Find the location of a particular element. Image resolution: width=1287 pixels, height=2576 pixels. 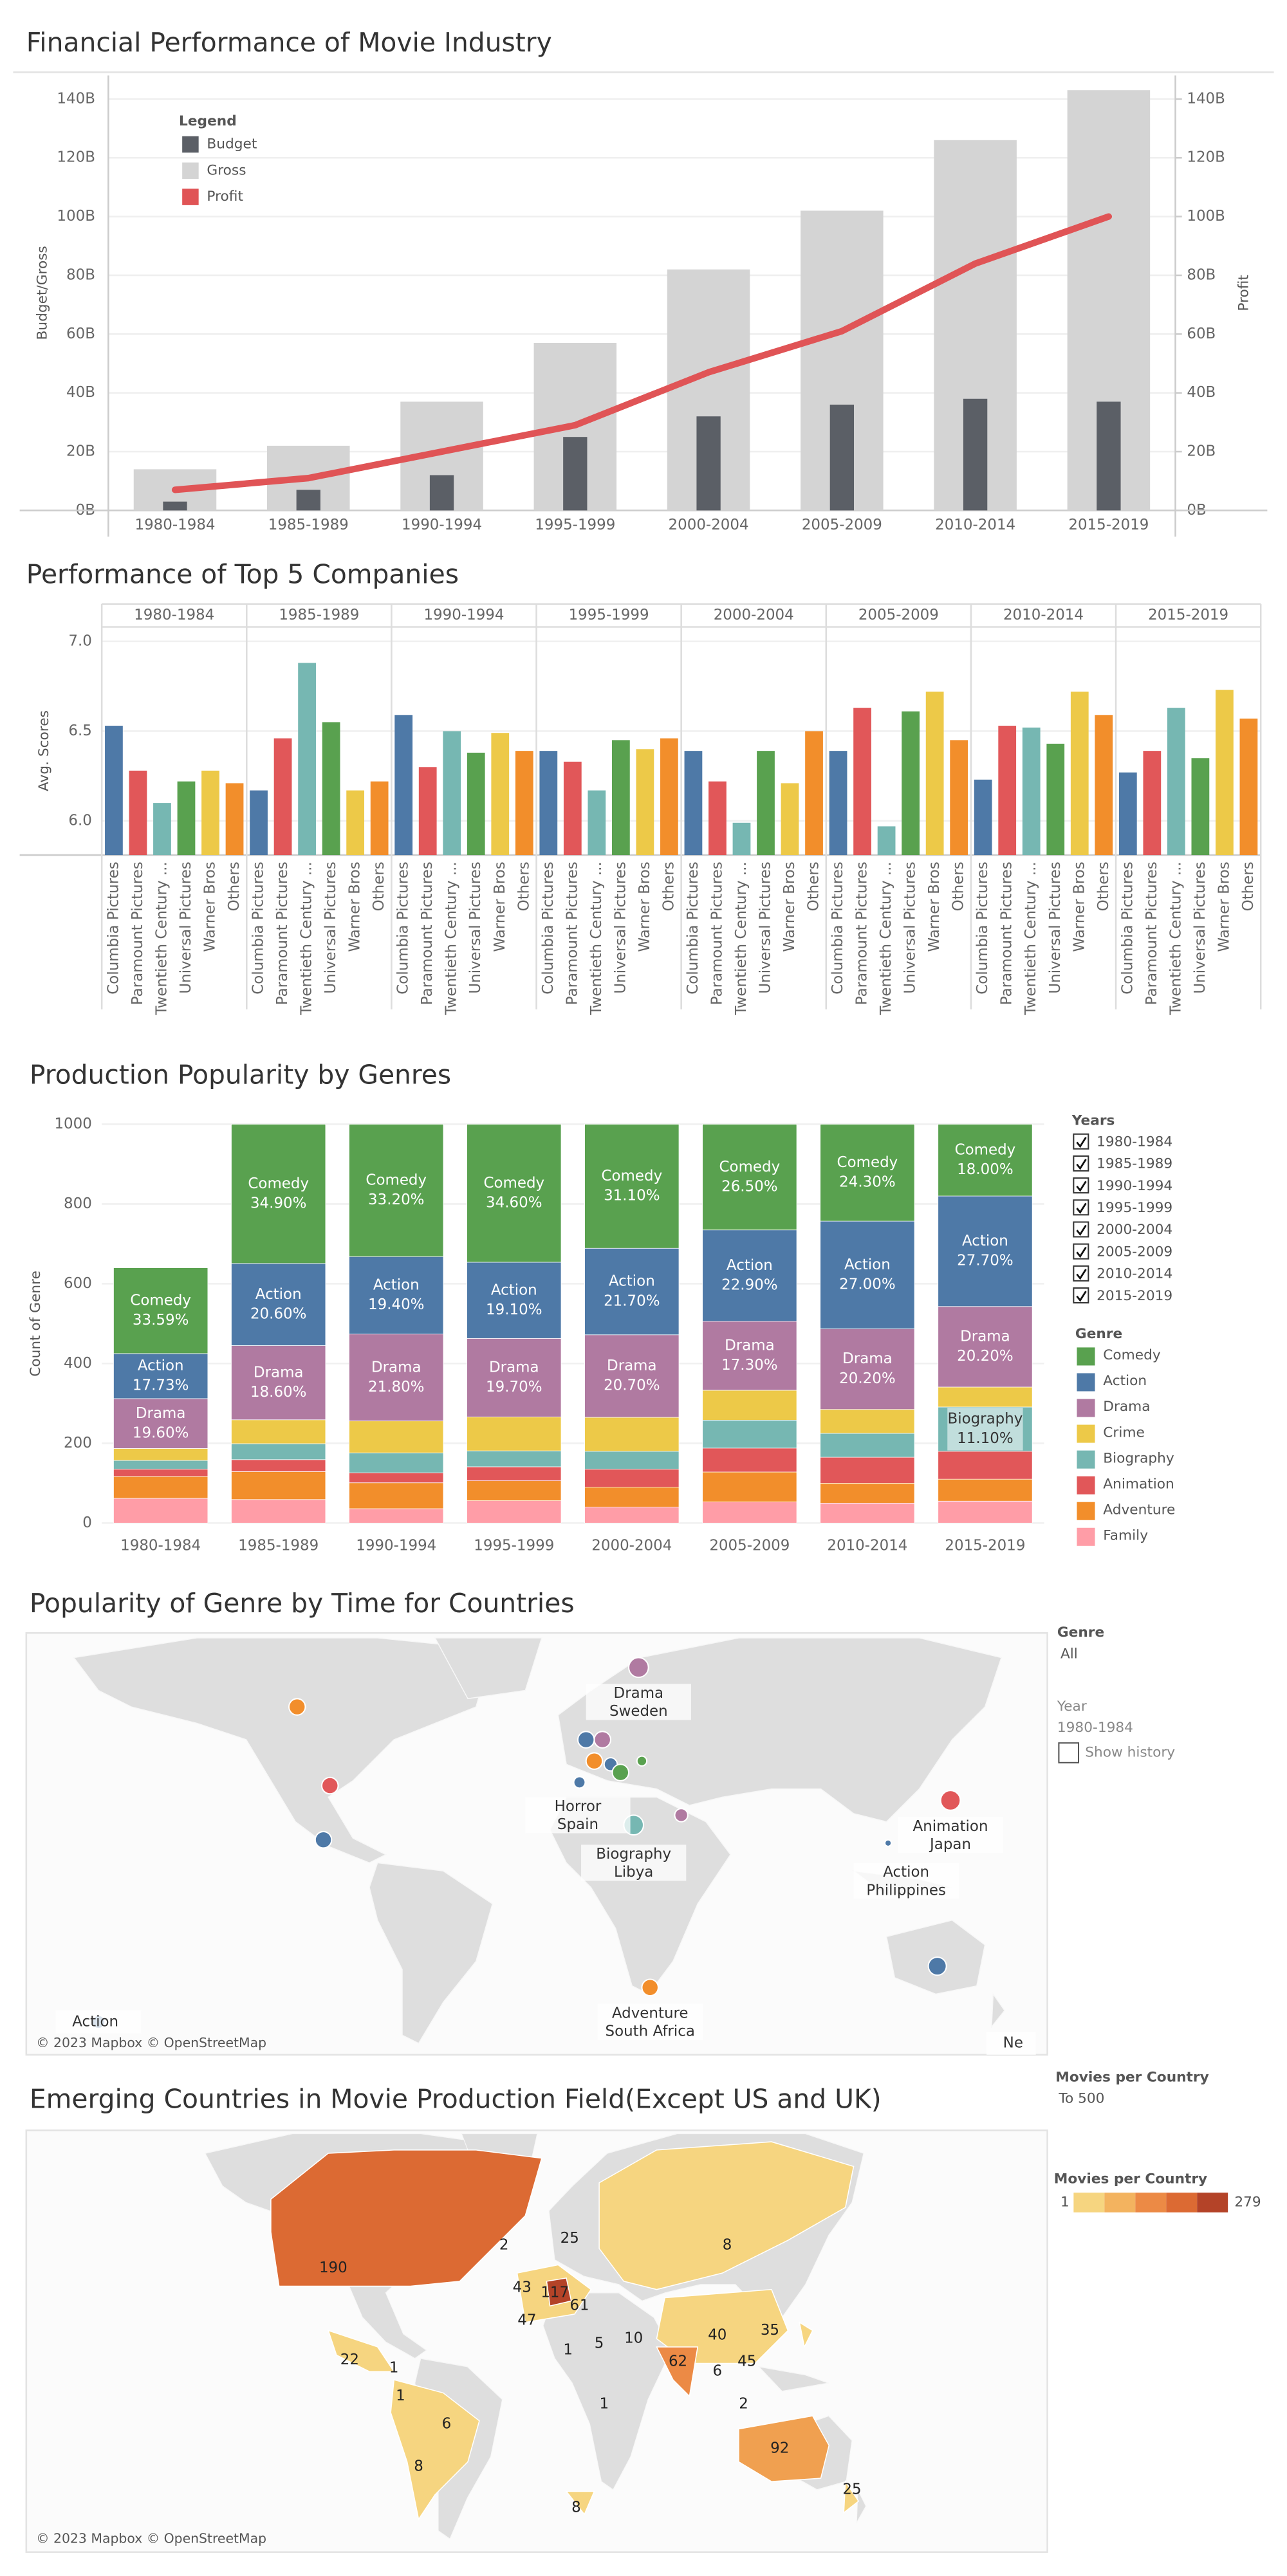

y-axis-title: Avg. Scores is located at coordinates (44, 750).